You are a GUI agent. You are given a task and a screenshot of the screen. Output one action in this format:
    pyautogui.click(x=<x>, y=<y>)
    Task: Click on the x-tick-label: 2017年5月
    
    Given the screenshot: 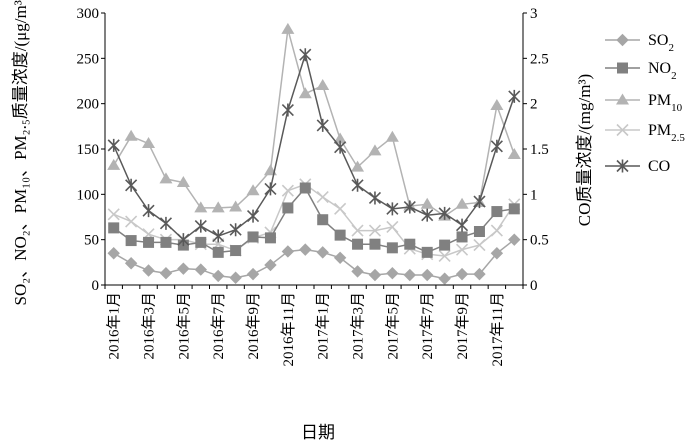 What is the action you would take?
    pyautogui.click(x=392, y=326)
    